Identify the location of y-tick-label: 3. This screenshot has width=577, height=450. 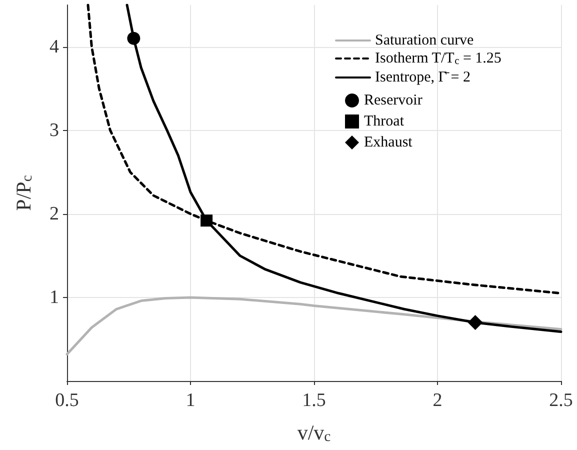
(54, 130).